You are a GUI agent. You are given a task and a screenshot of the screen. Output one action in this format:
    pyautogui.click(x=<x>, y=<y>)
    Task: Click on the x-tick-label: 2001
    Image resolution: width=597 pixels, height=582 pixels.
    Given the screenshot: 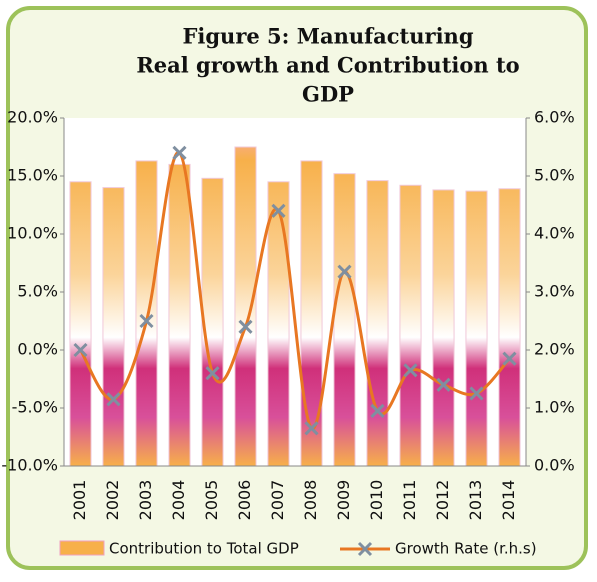 What is the action you would take?
    pyautogui.click(x=79, y=500)
    